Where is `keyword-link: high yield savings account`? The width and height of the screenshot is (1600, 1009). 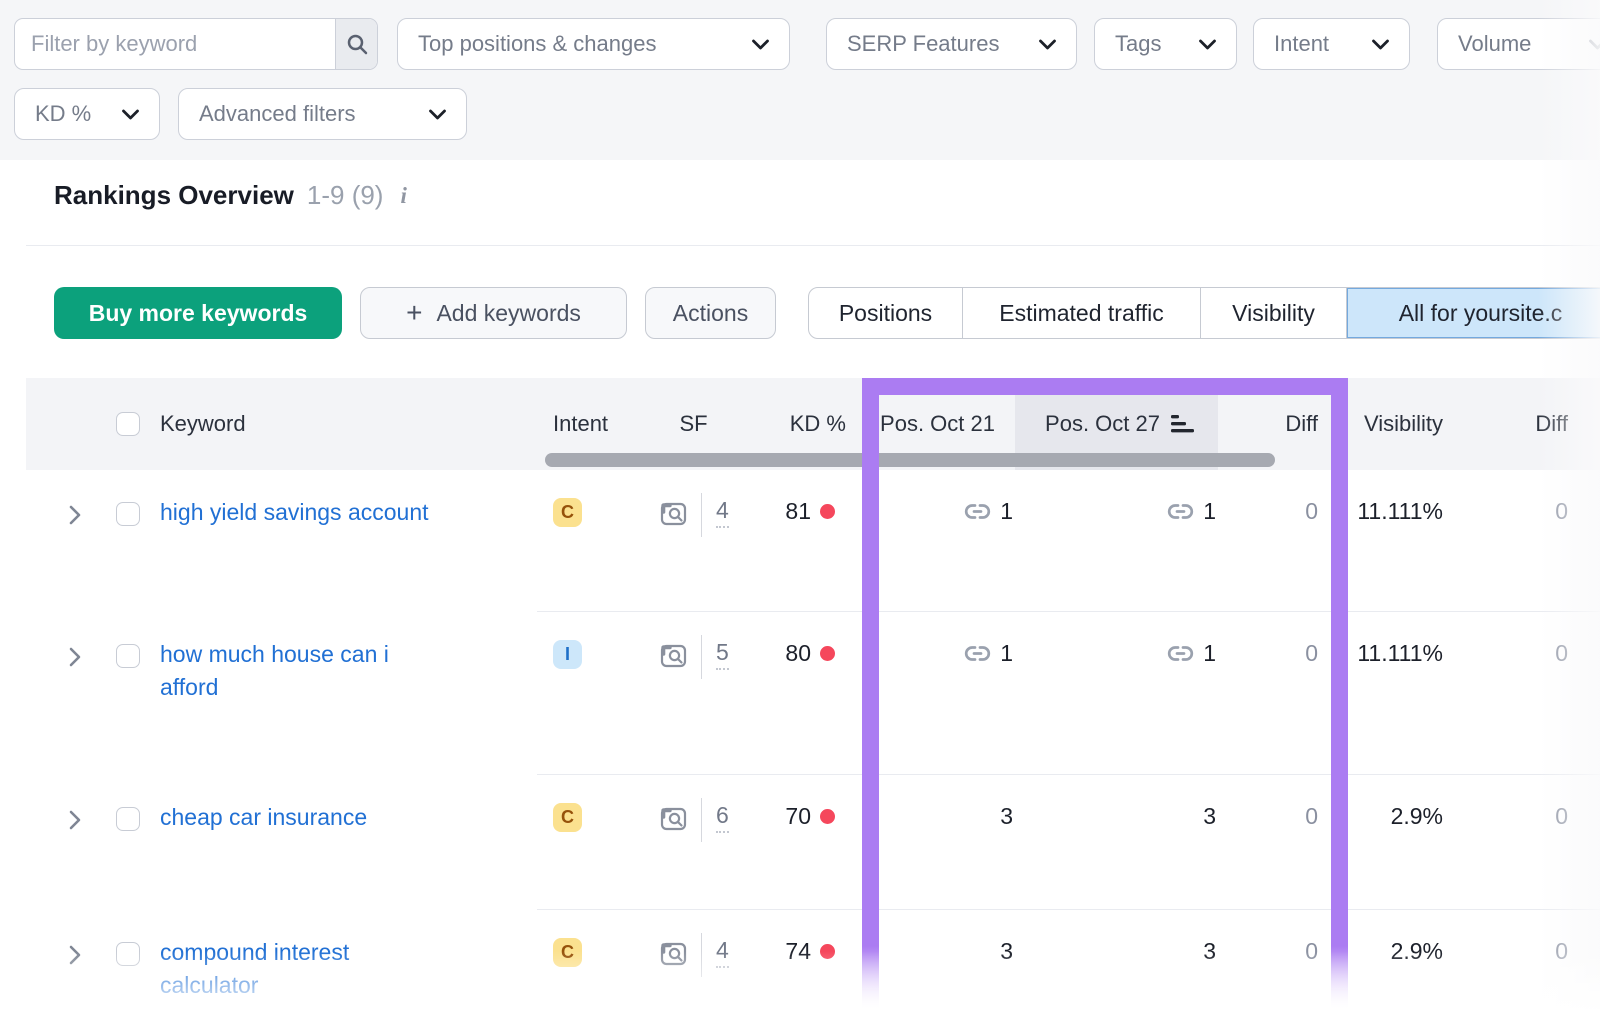
keyword-link: high yield savings account is located at coordinates (294, 512).